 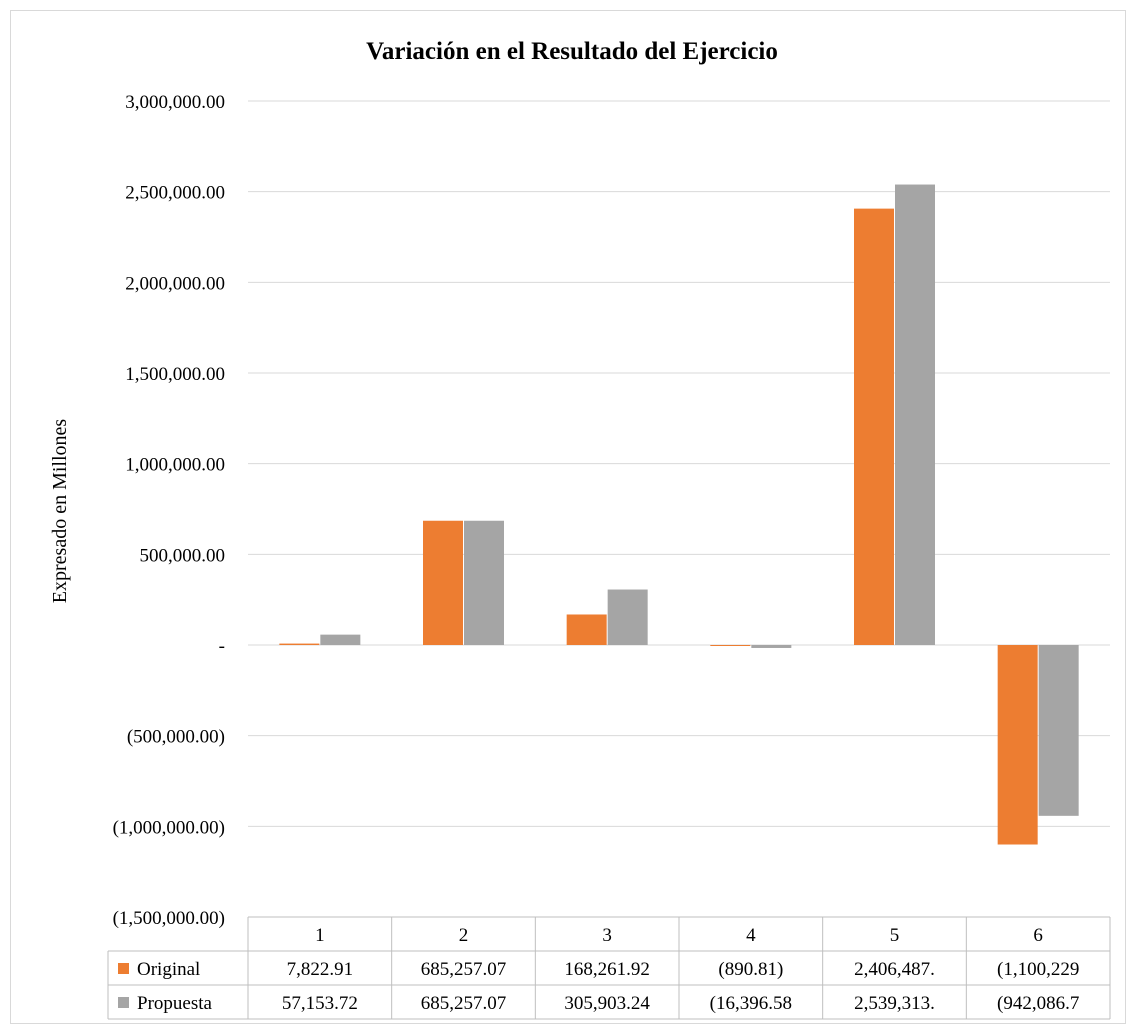 What do you see at coordinates (169, 918) in the screenshot?
I see `y-tick-label: (1,500,000.00)` at bounding box center [169, 918].